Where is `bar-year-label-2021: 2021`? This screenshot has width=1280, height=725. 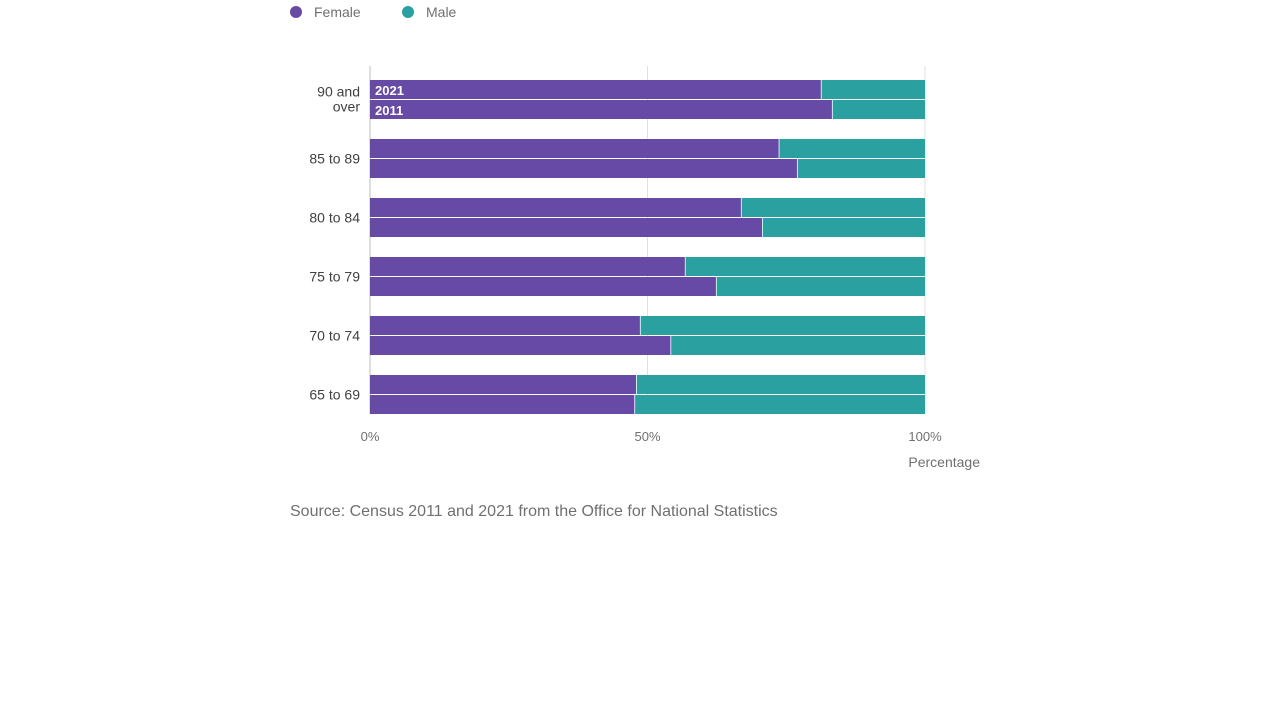 bar-year-label-2021: 2021 is located at coordinates (389, 90).